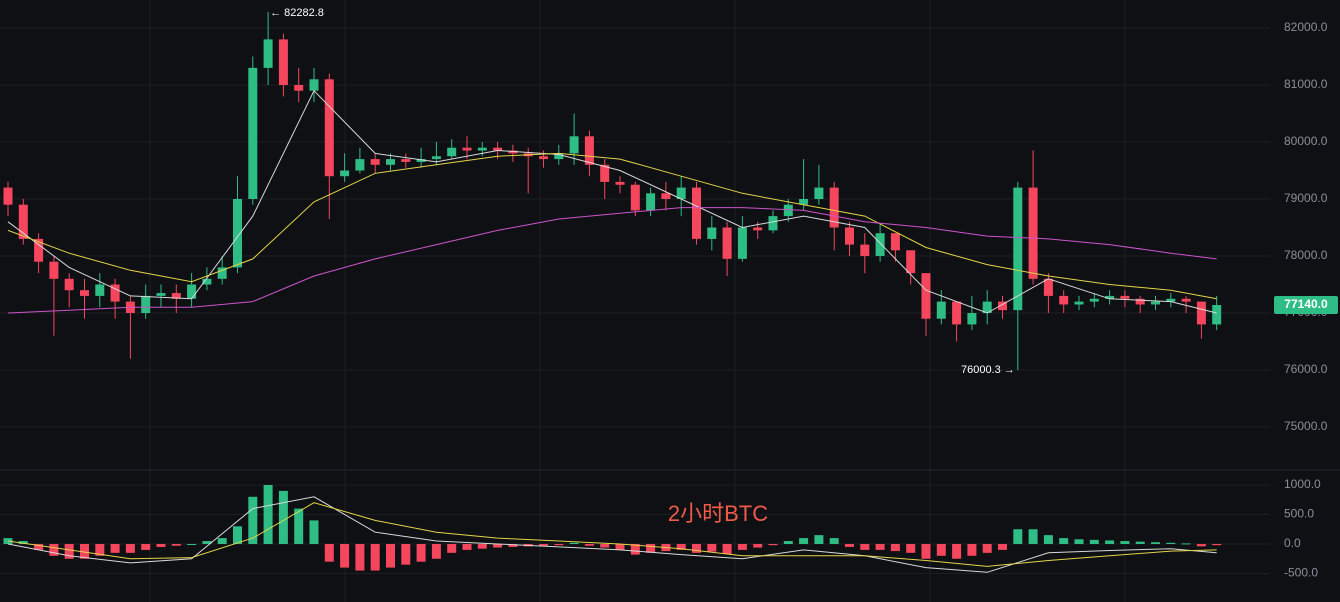 This screenshot has width=1340, height=602. Describe the element at coordinates (1306, 198) in the screenshot. I see `y-tick-label: 79000.0` at that location.